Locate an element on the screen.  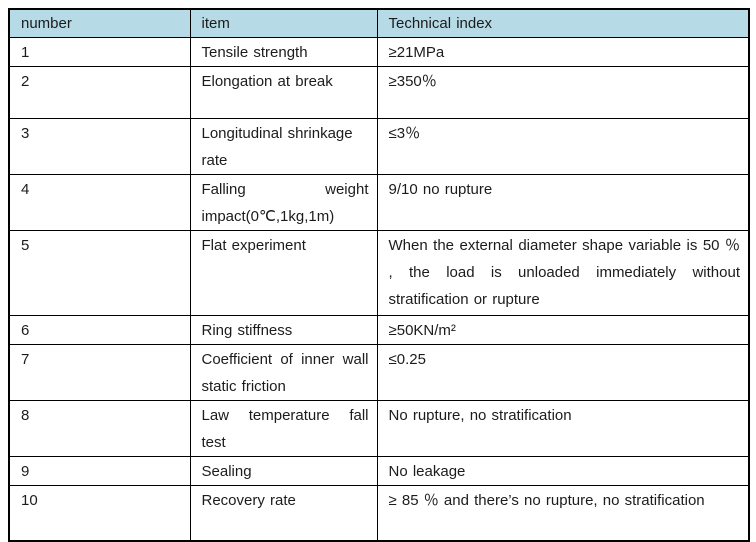
cell-technical-index: ≥50KN/m² is located at coordinates (563, 330).